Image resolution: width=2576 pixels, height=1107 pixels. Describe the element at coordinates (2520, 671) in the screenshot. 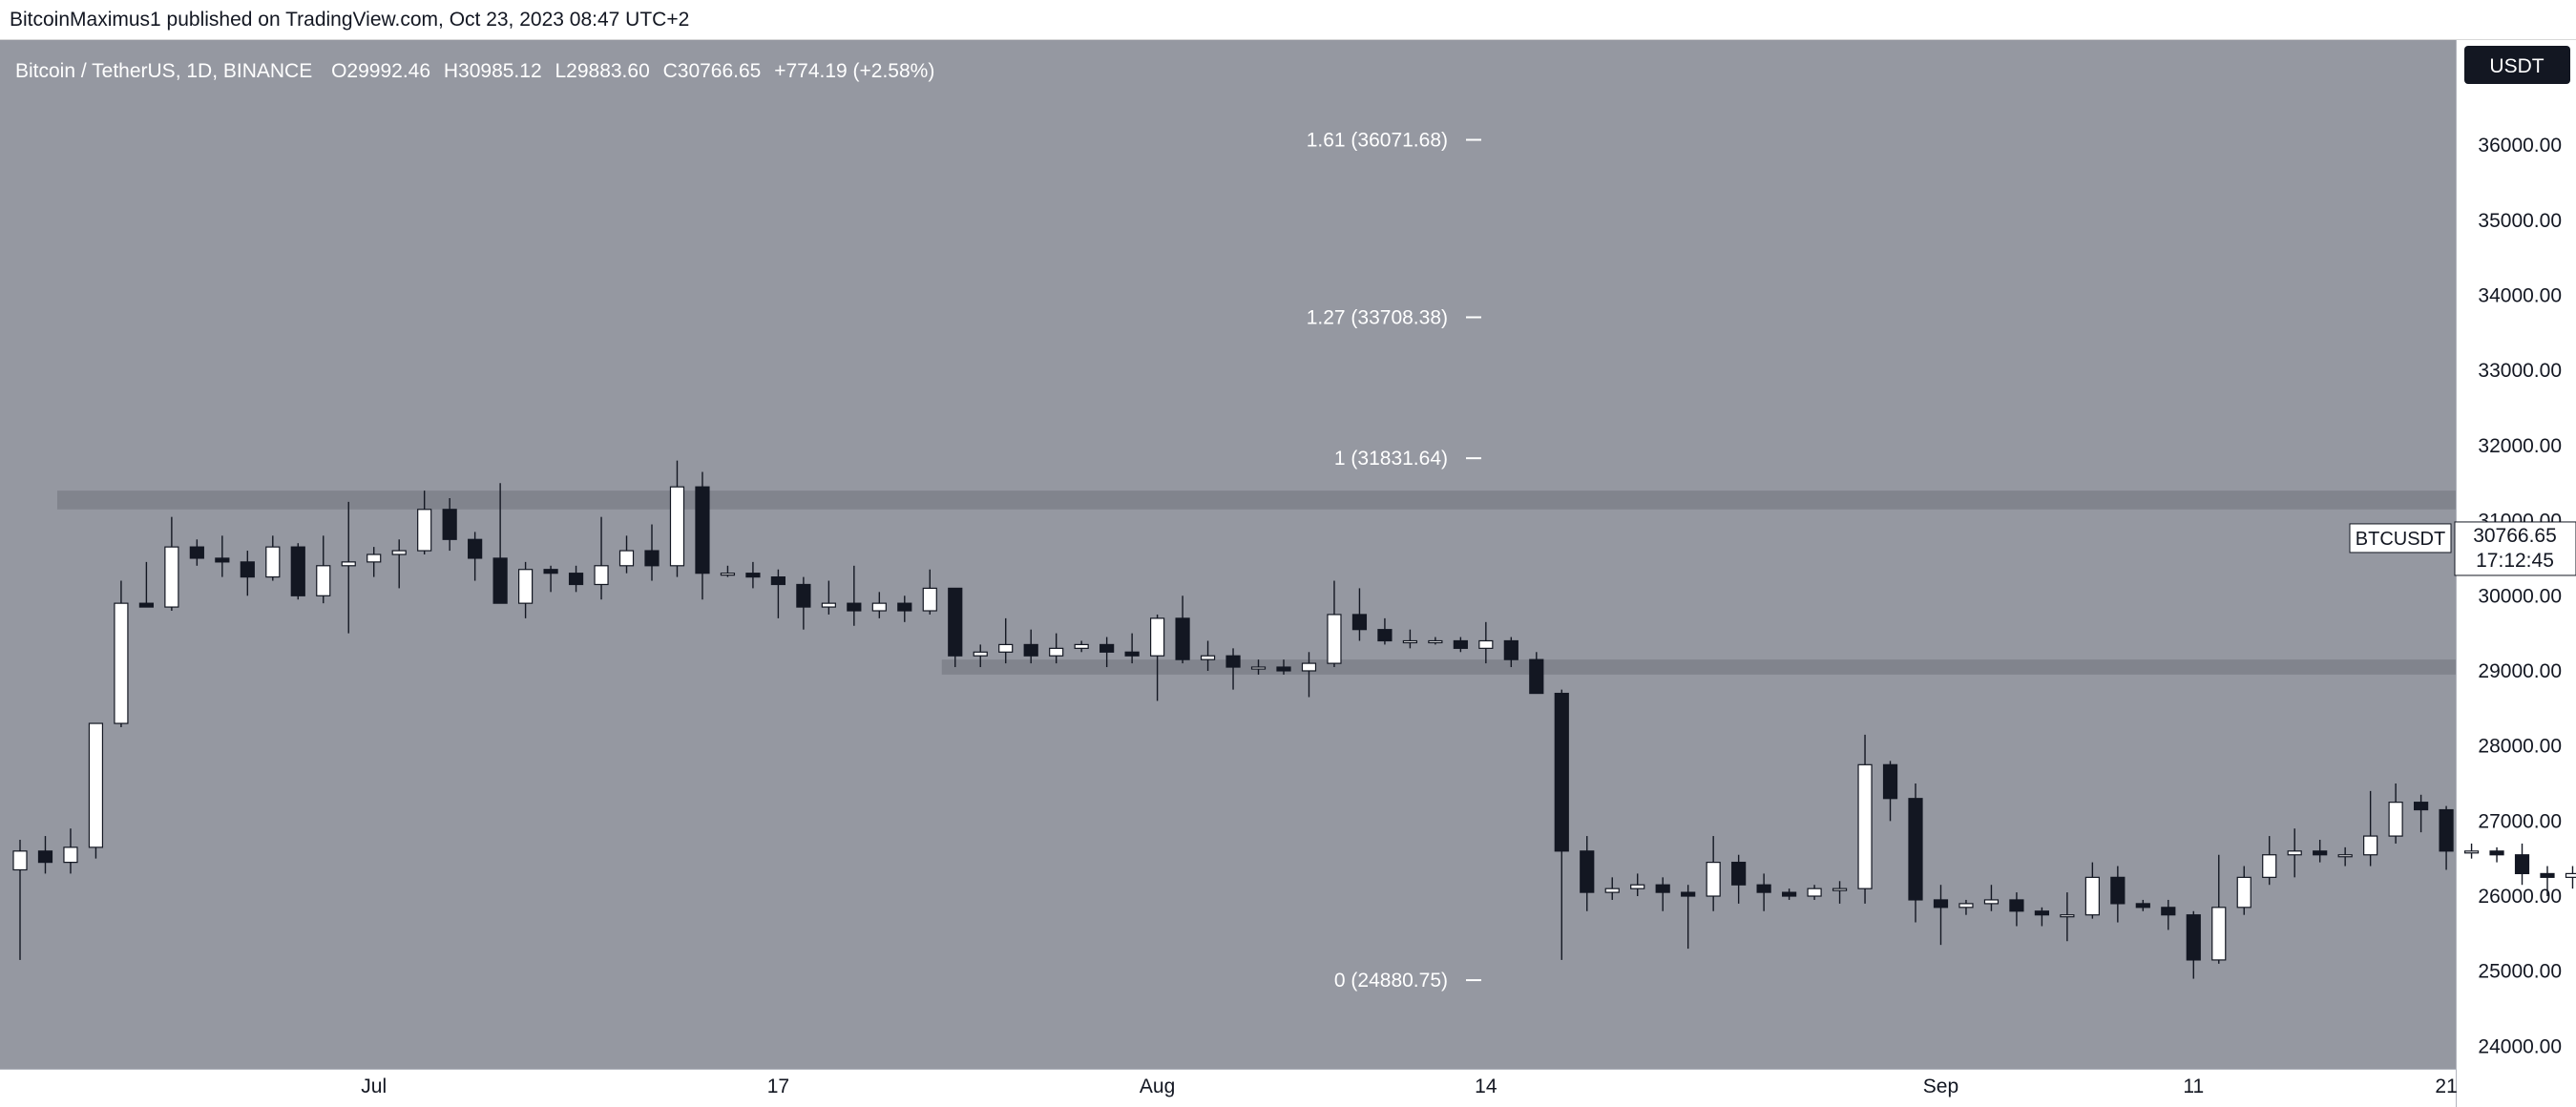

I see `price-tick-label: 29000.00` at that location.